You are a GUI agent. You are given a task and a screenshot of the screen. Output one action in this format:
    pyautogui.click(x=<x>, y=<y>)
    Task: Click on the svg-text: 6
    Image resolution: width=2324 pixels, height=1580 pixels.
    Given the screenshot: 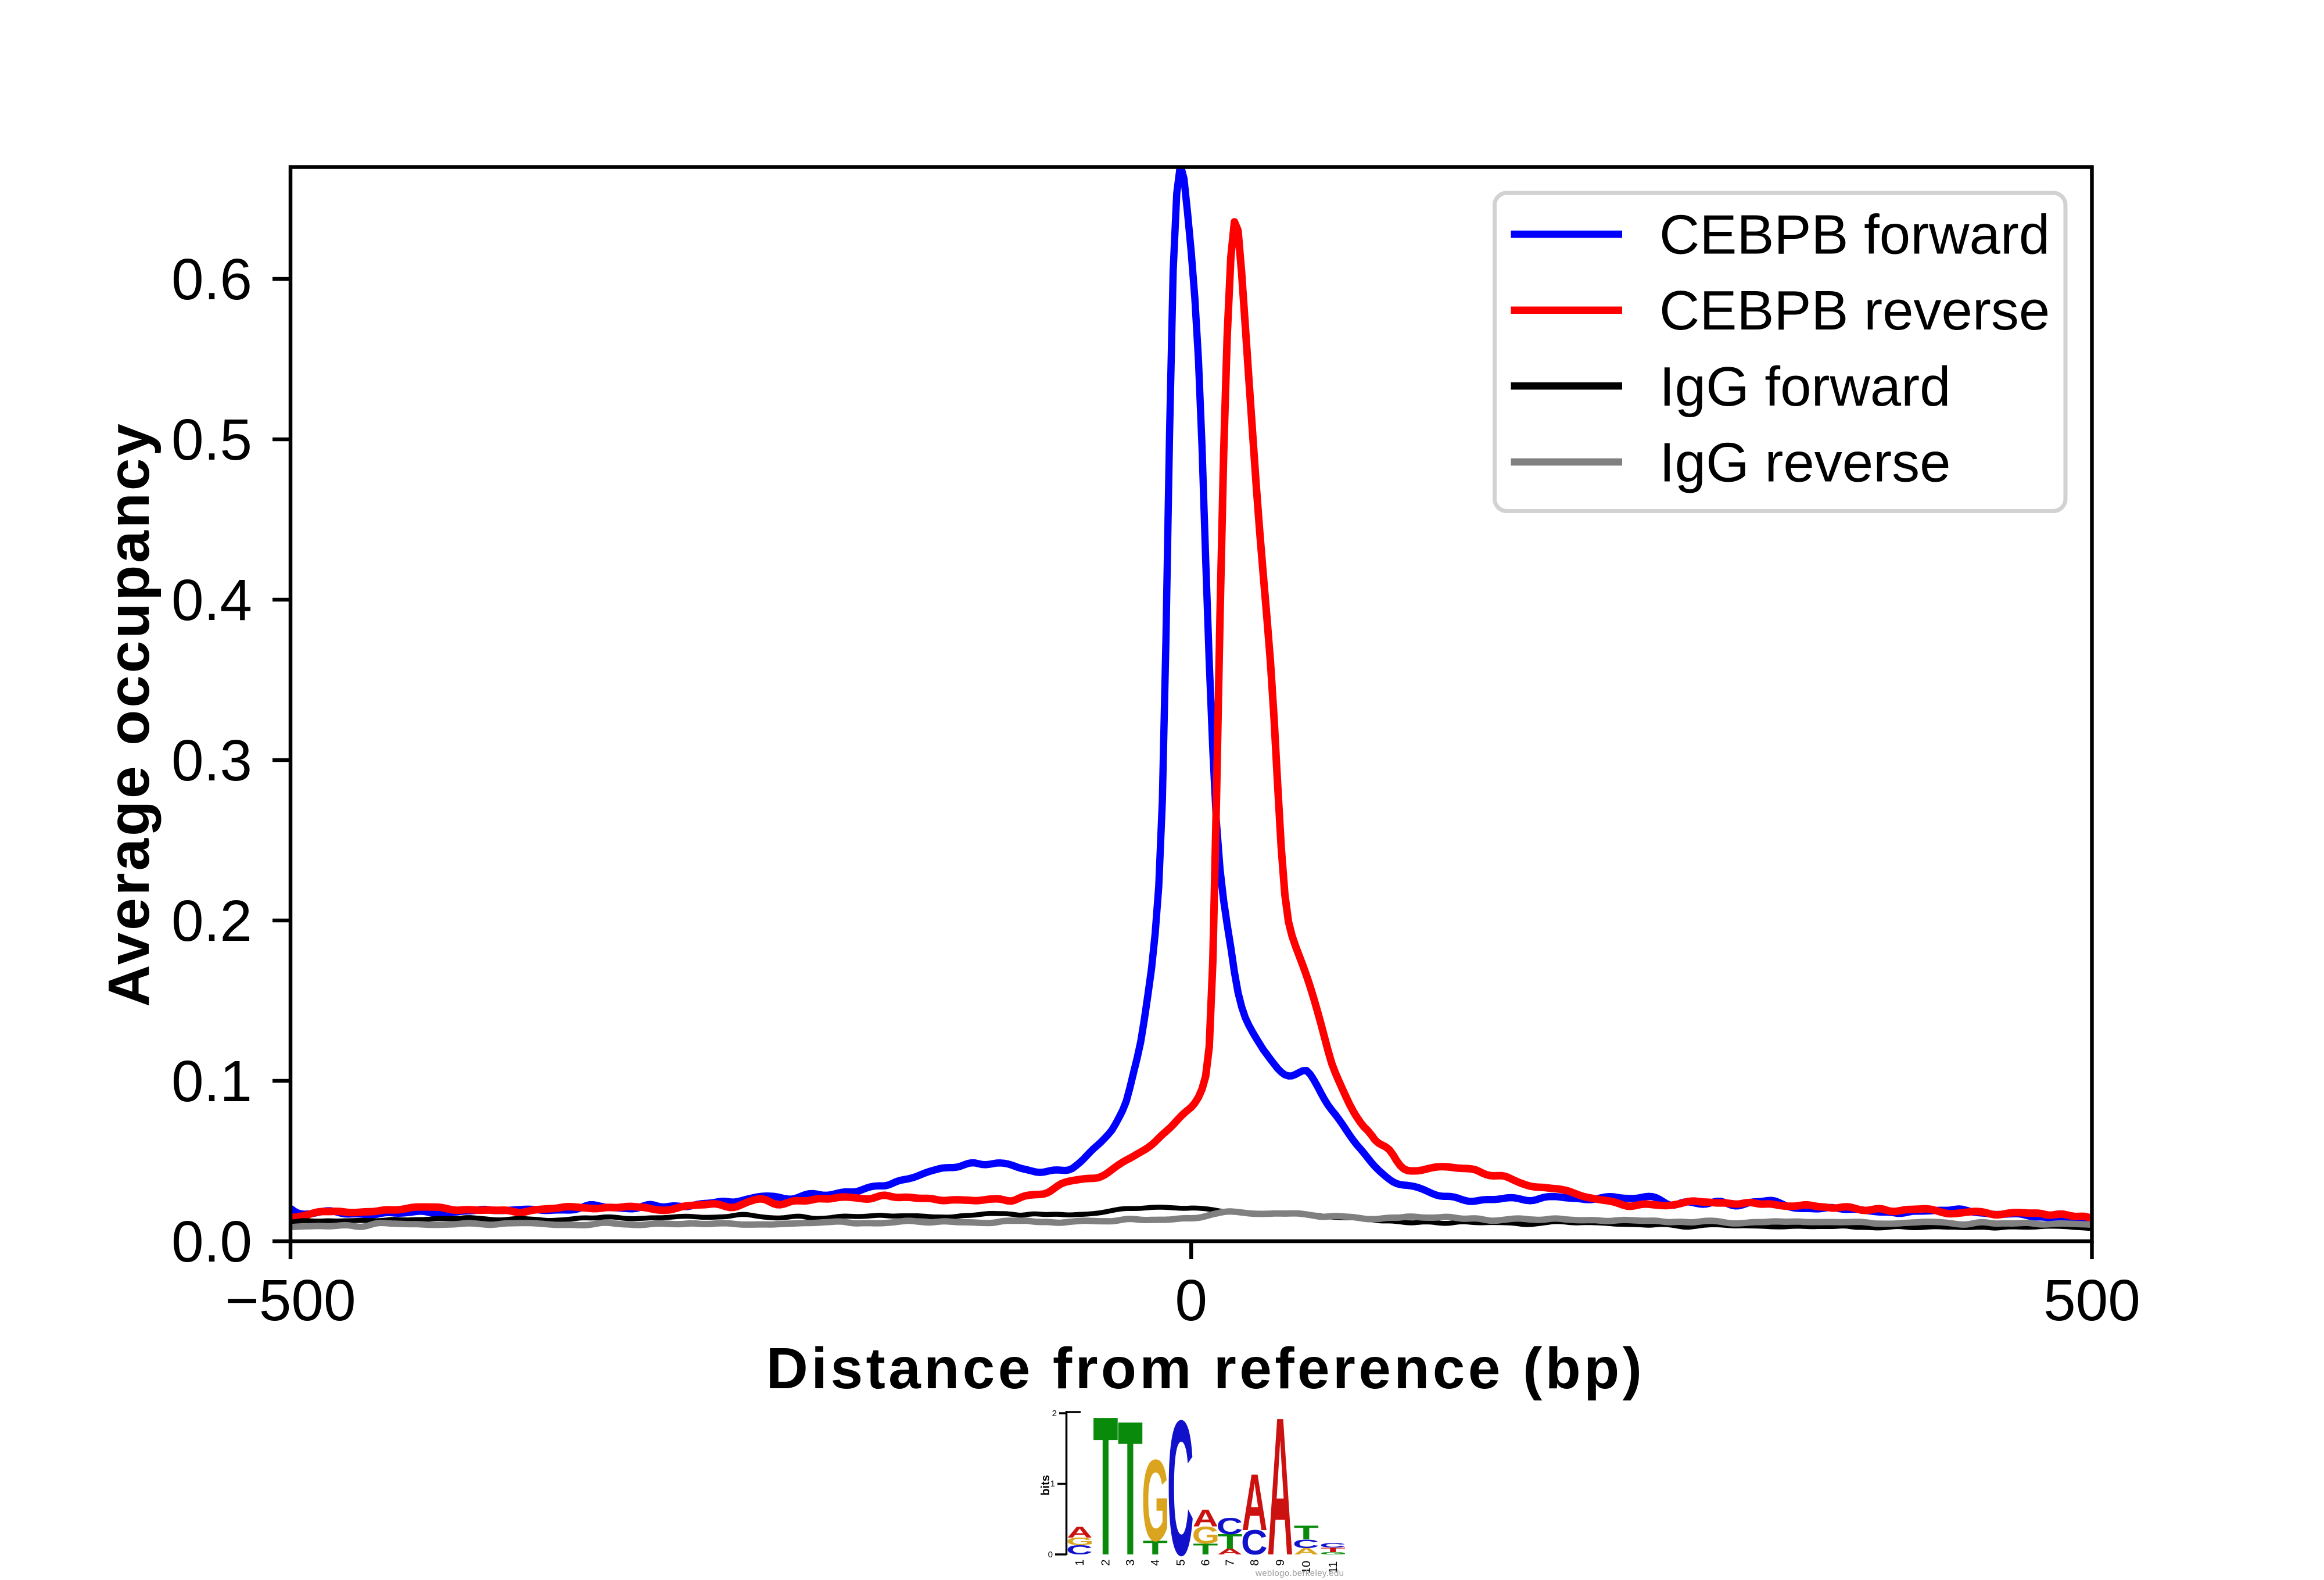 What is the action you would take?
    pyautogui.click(x=1206, y=1562)
    